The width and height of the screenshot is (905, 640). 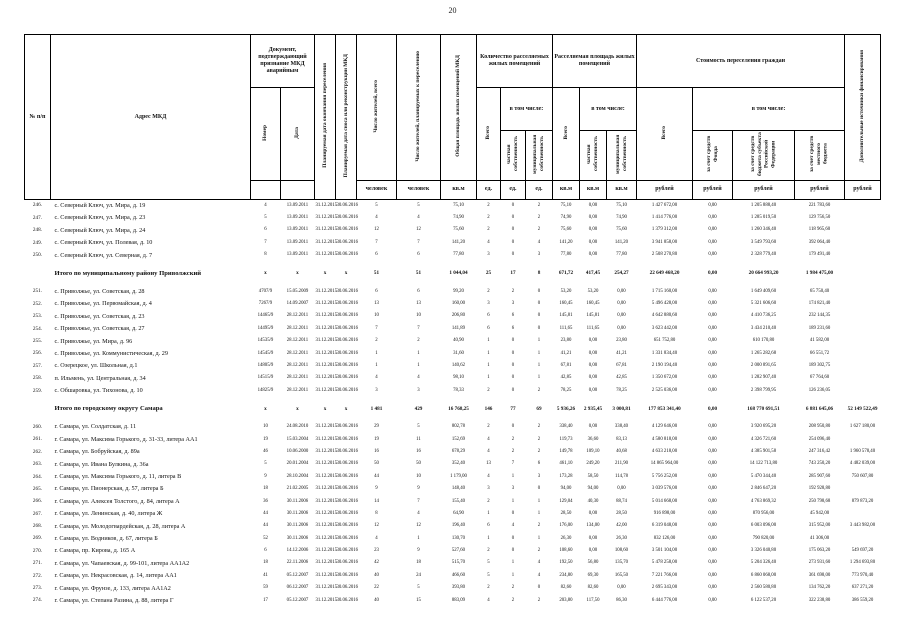 What do you see at coordinates (621, 551) in the screenshot?
I see `value-cell: 108,60` at bounding box center [621, 551].